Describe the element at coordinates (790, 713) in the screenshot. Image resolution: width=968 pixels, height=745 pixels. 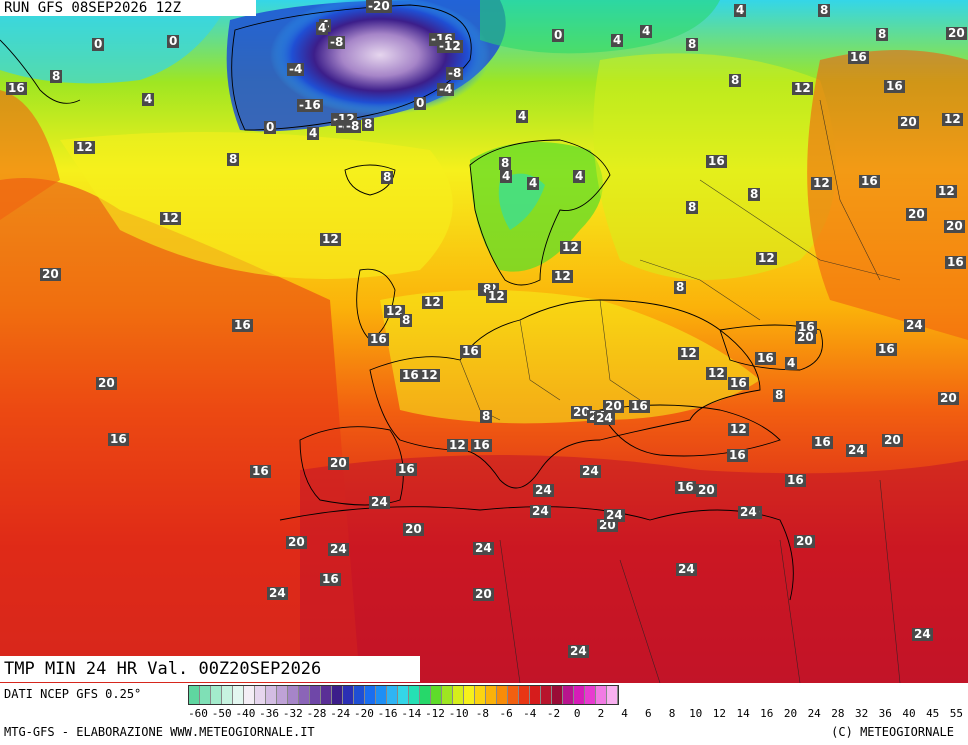
I see `scale-tick-label: 20` at that location.